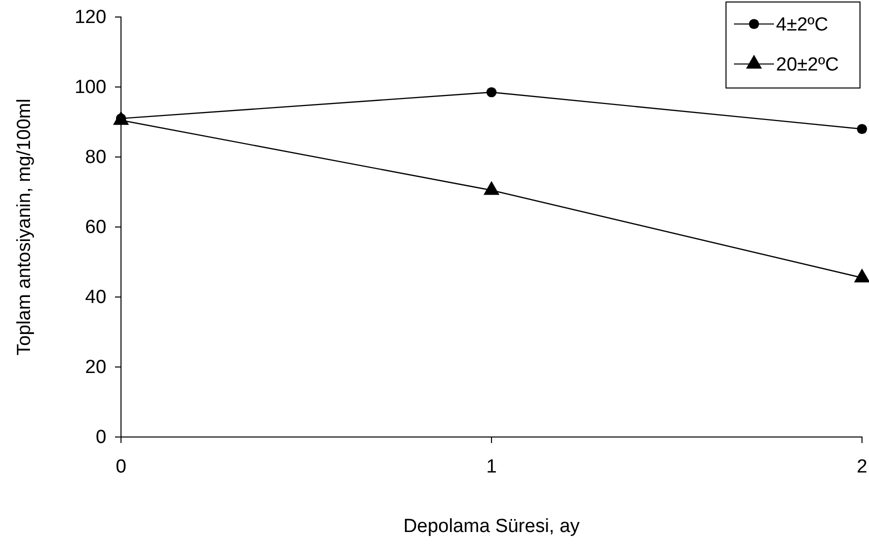 The height and width of the screenshot is (548, 869). Describe the element at coordinates (95, 297) in the screenshot. I see `y-tick-label: 40` at that location.